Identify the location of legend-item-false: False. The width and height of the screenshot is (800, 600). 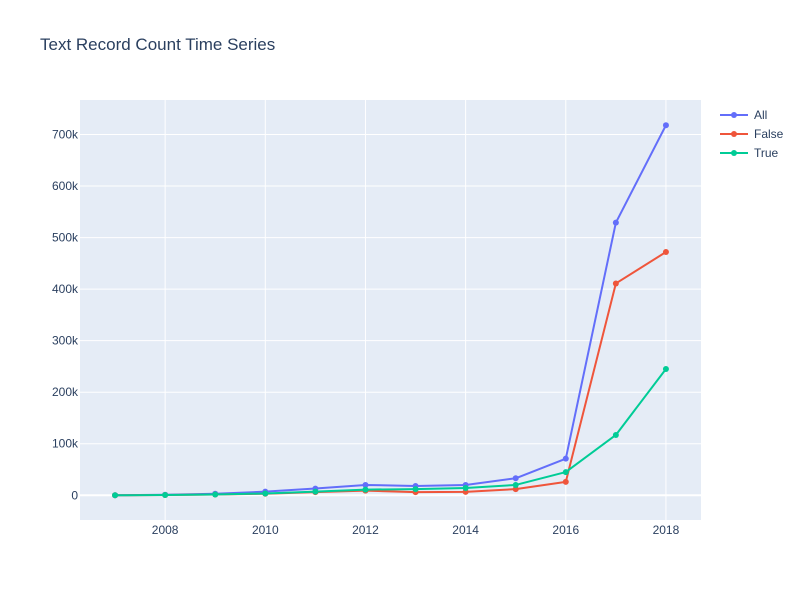
(752, 134).